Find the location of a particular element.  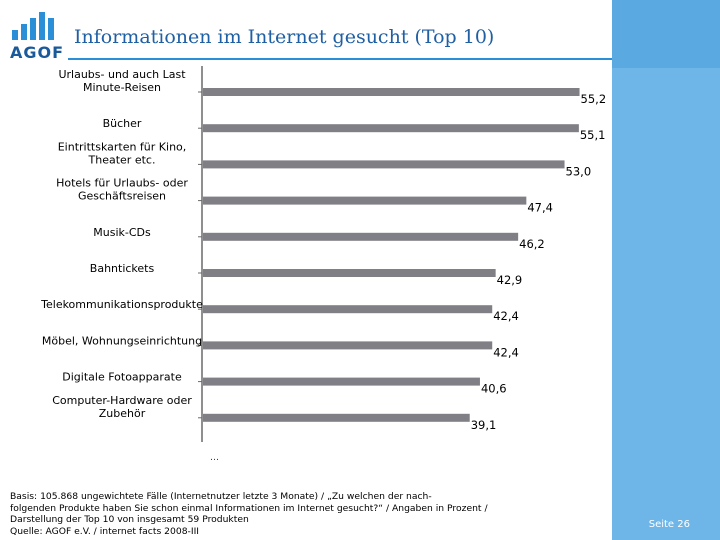

data-label: 55,2 is located at coordinates (594, 99).